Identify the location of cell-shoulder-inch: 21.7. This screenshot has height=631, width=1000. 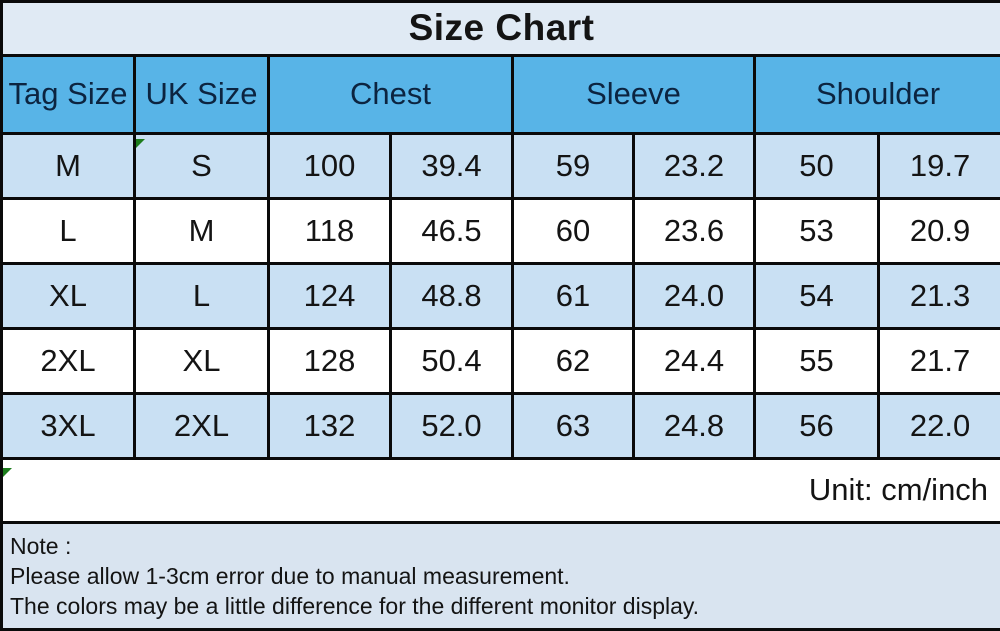
(938, 360).